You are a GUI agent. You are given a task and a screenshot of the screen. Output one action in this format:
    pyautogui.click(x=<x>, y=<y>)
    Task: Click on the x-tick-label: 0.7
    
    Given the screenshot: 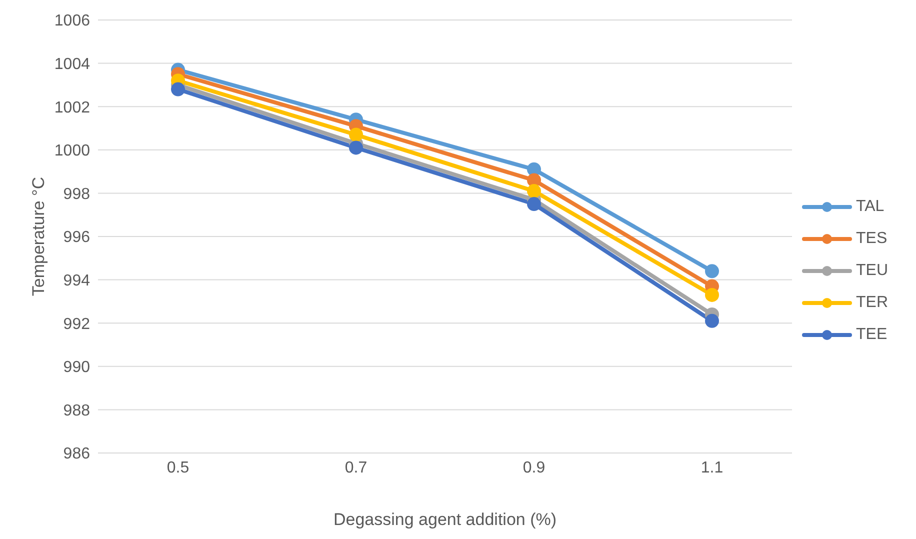 What is the action you would take?
    pyautogui.click(x=356, y=467)
    